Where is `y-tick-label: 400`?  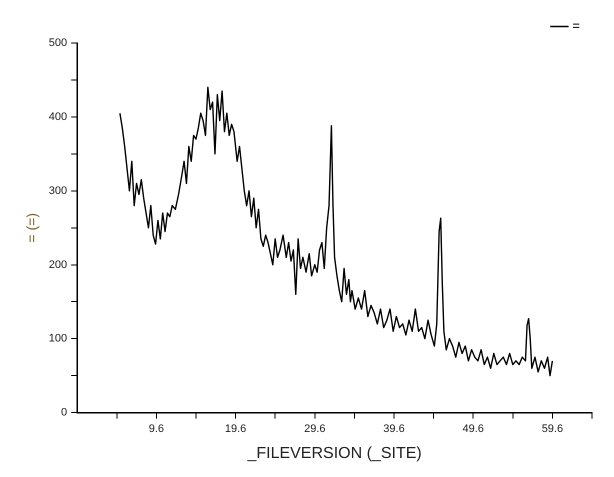 y-tick-label: 400 is located at coordinates (58, 116).